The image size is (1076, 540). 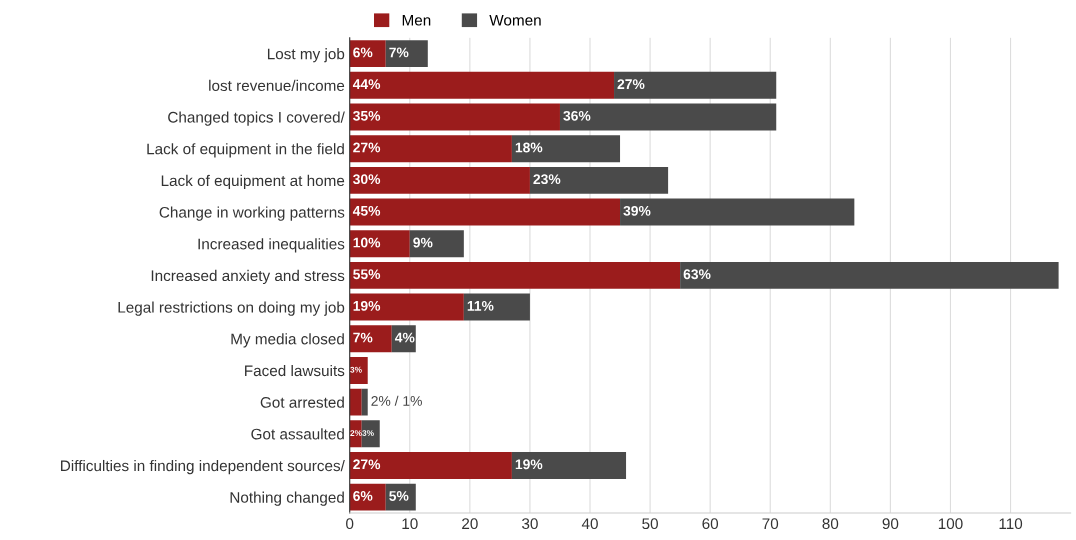 What do you see at coordinates (297, 434) in the screenshot?
I see `y-tick-label: Got assaulted` at bounding box center [297, 434].